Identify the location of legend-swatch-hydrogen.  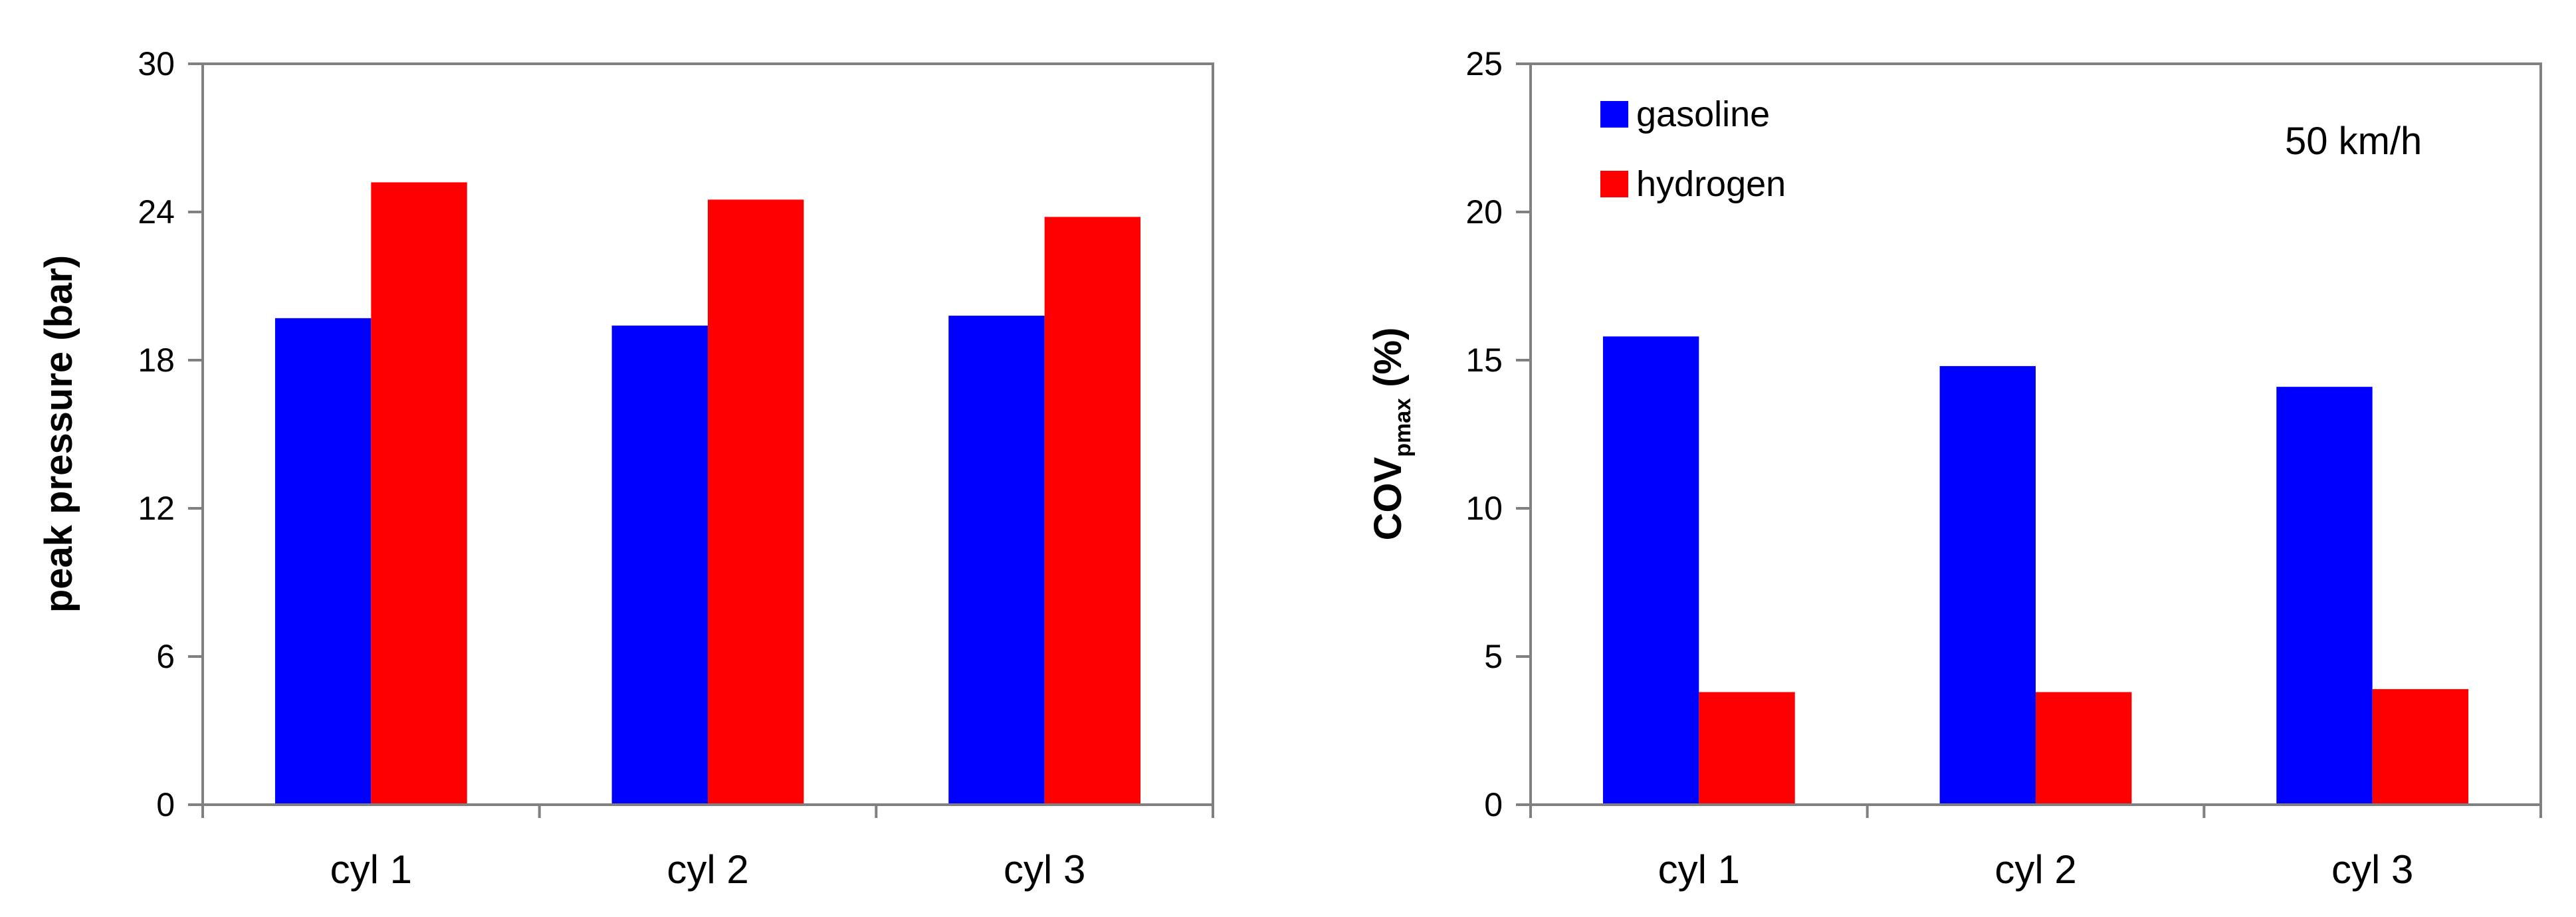
(1614, 184).